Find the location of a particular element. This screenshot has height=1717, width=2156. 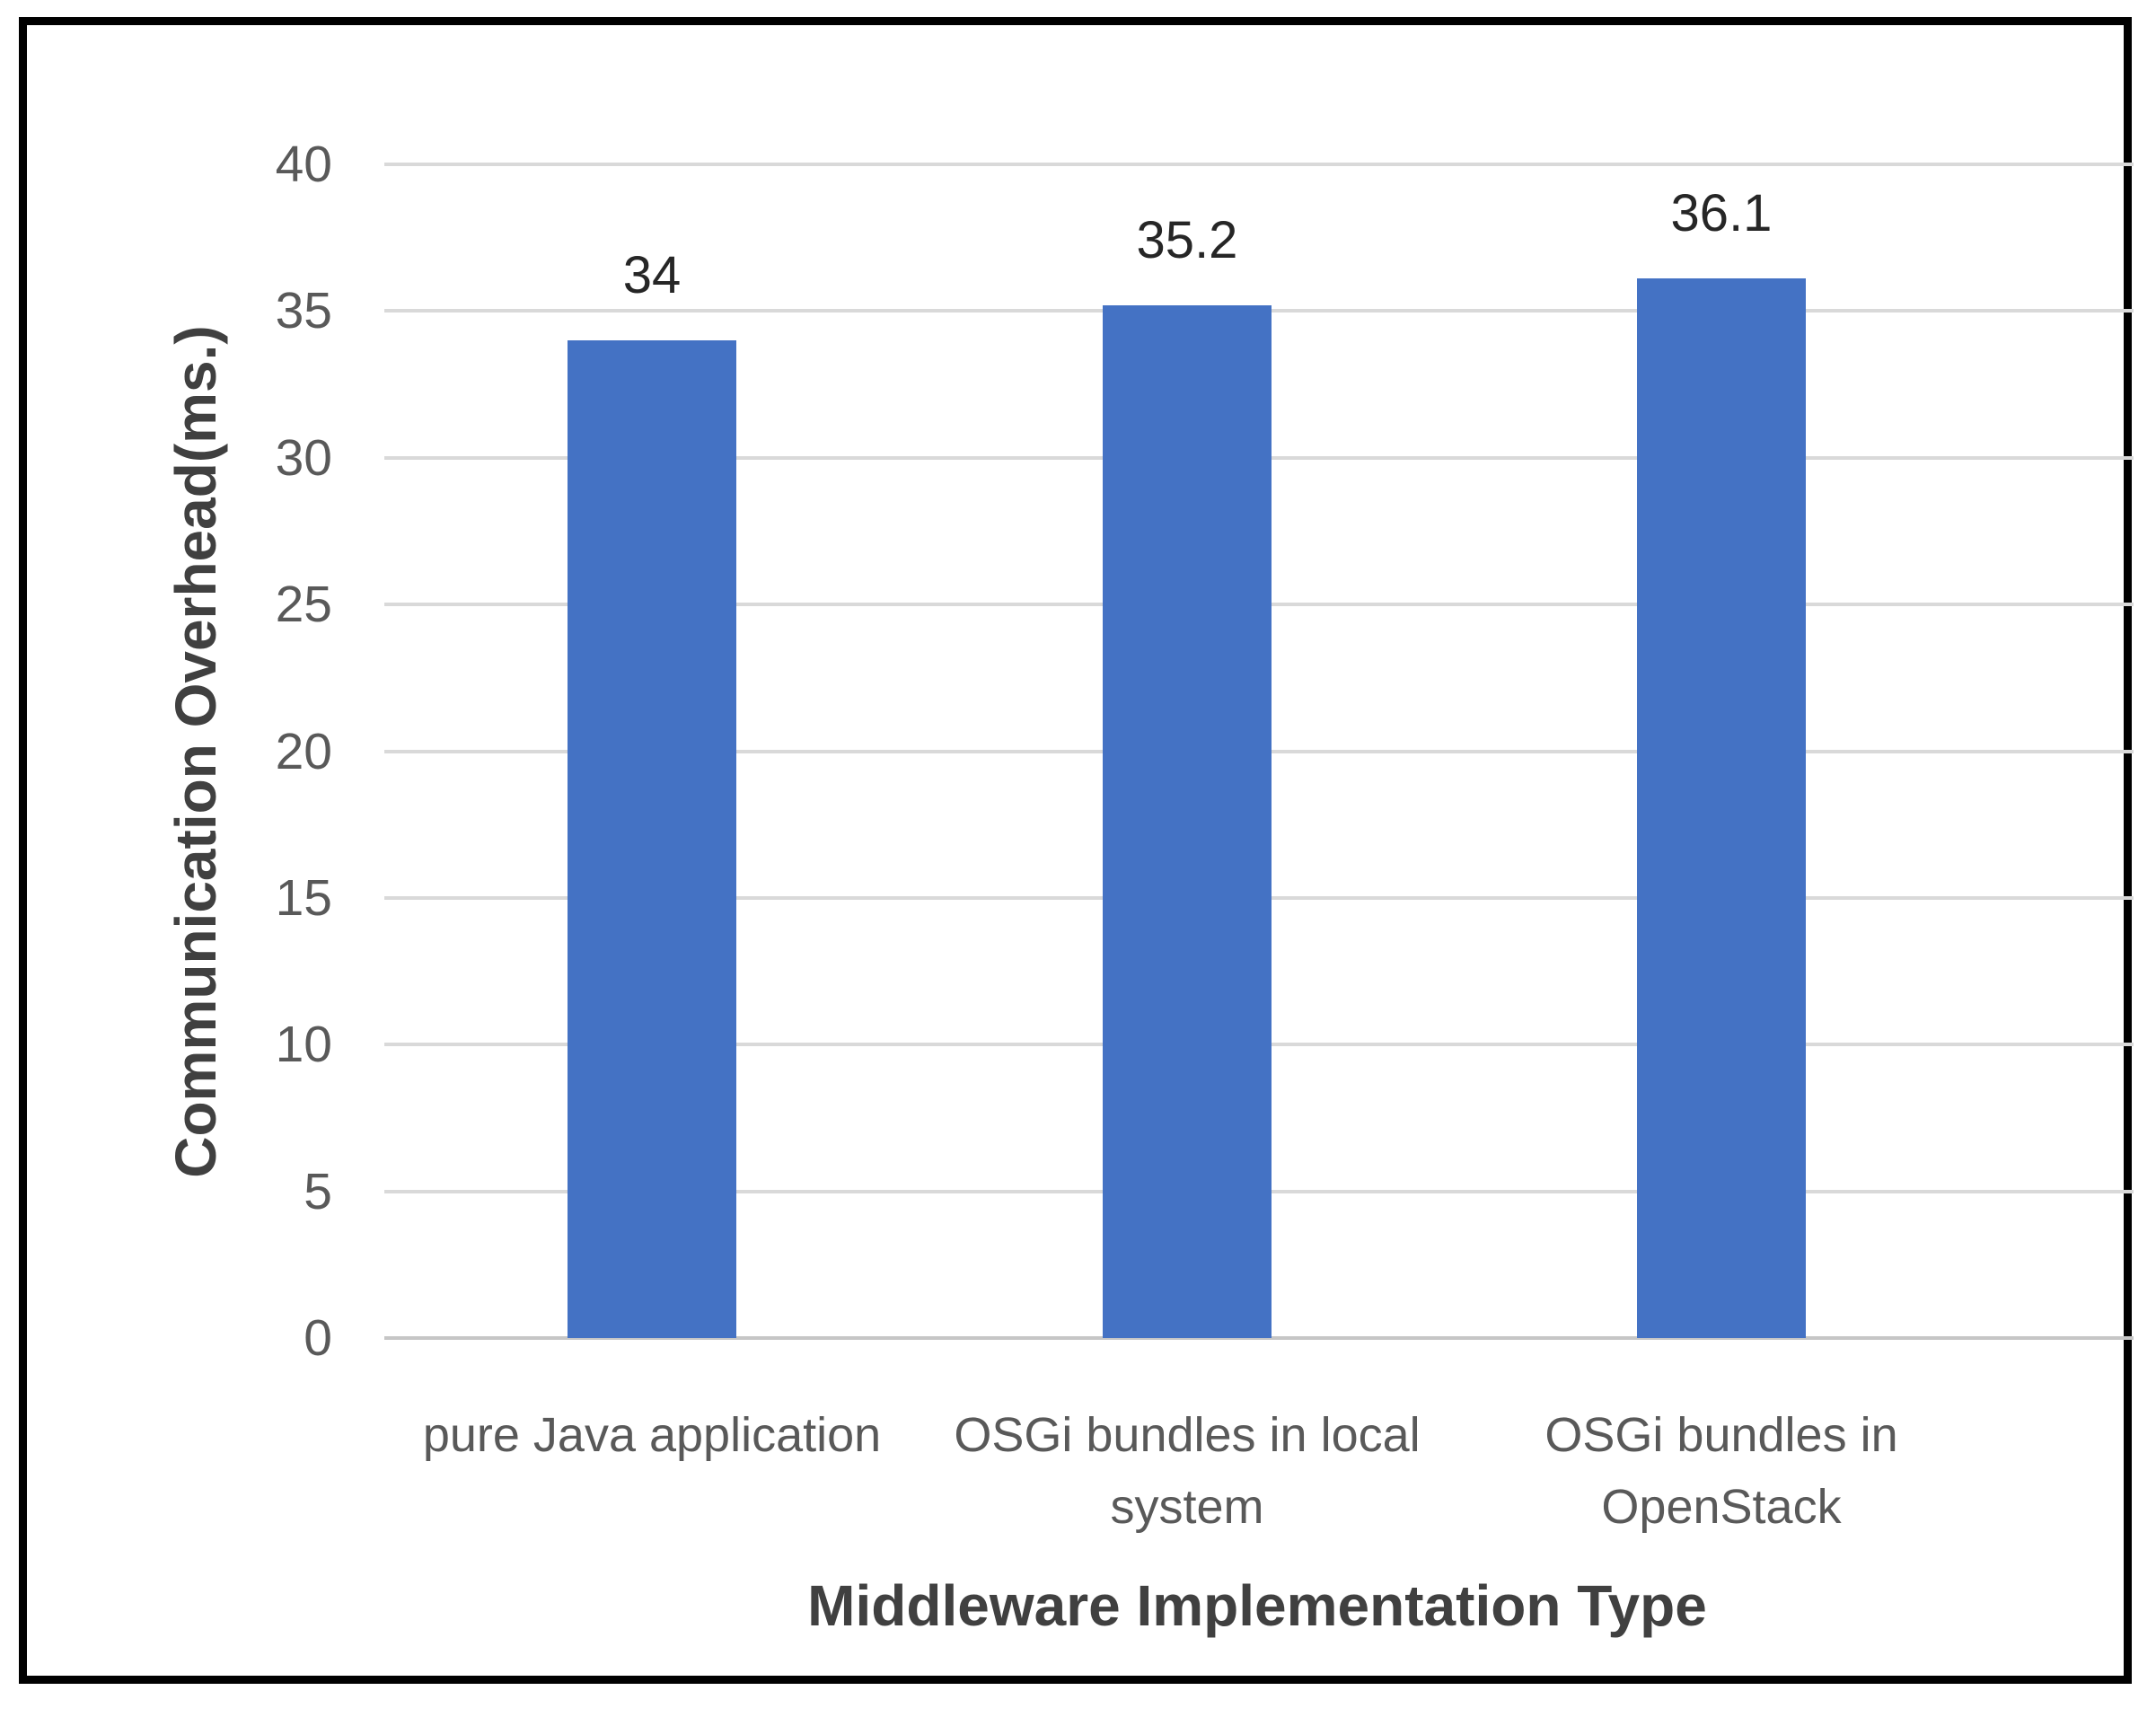

bar-value-label: 36.1 is located at coordinates (1721, 213).